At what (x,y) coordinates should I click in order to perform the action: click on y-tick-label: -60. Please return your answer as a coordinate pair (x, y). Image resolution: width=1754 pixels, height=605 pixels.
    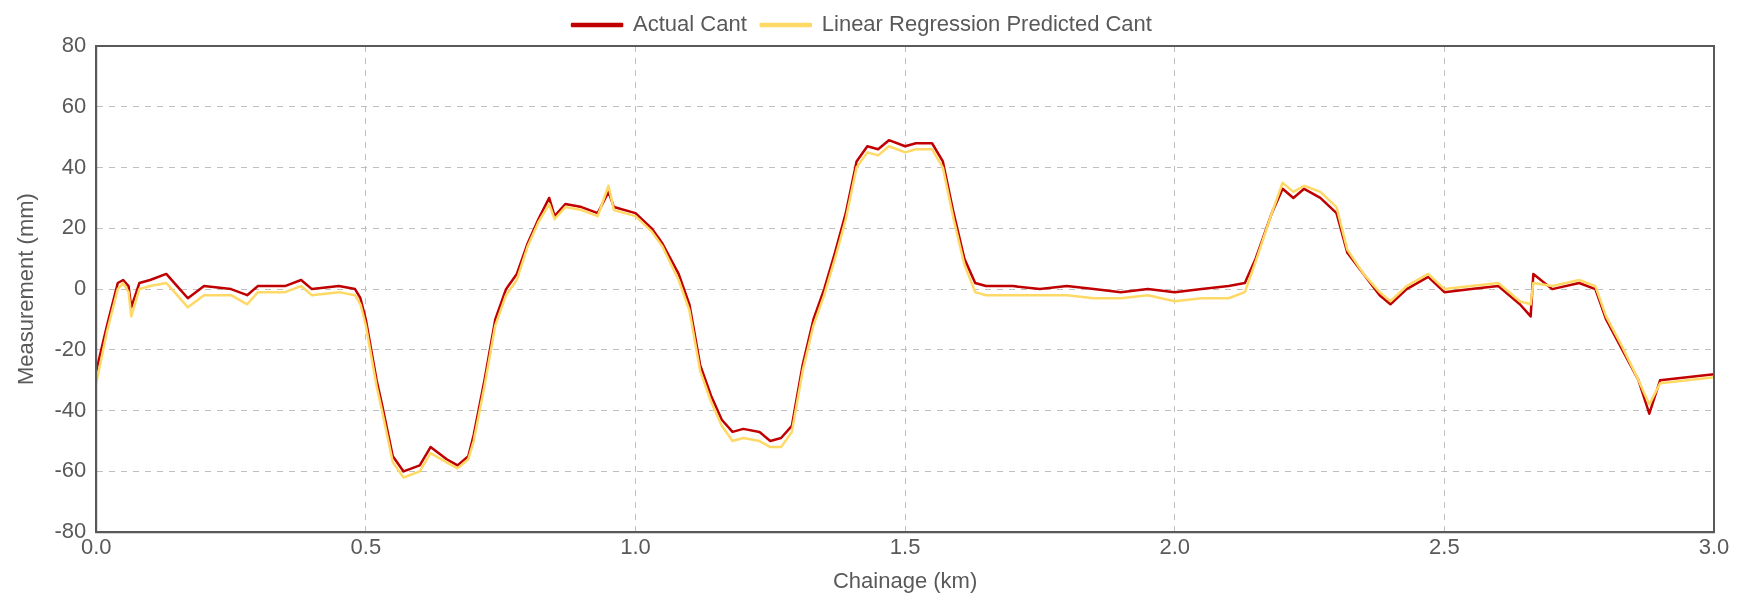
    Looking at the image, I should click on (70, 470).